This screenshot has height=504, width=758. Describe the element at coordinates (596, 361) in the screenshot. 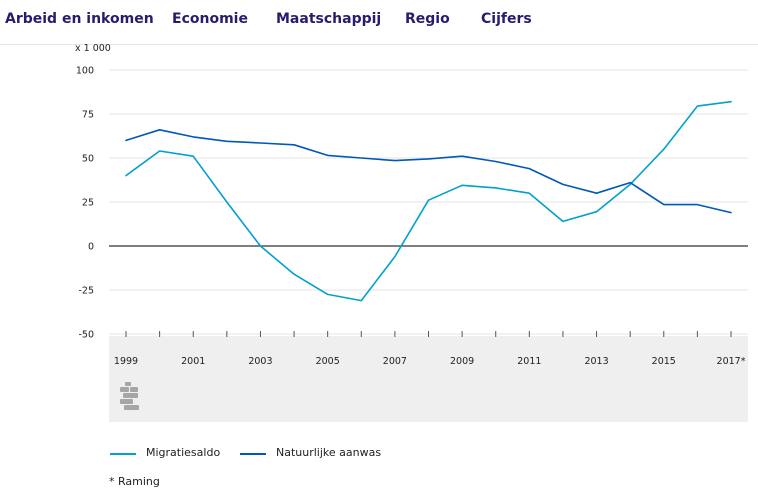

I see `x-tick-label: 2013` at that location.